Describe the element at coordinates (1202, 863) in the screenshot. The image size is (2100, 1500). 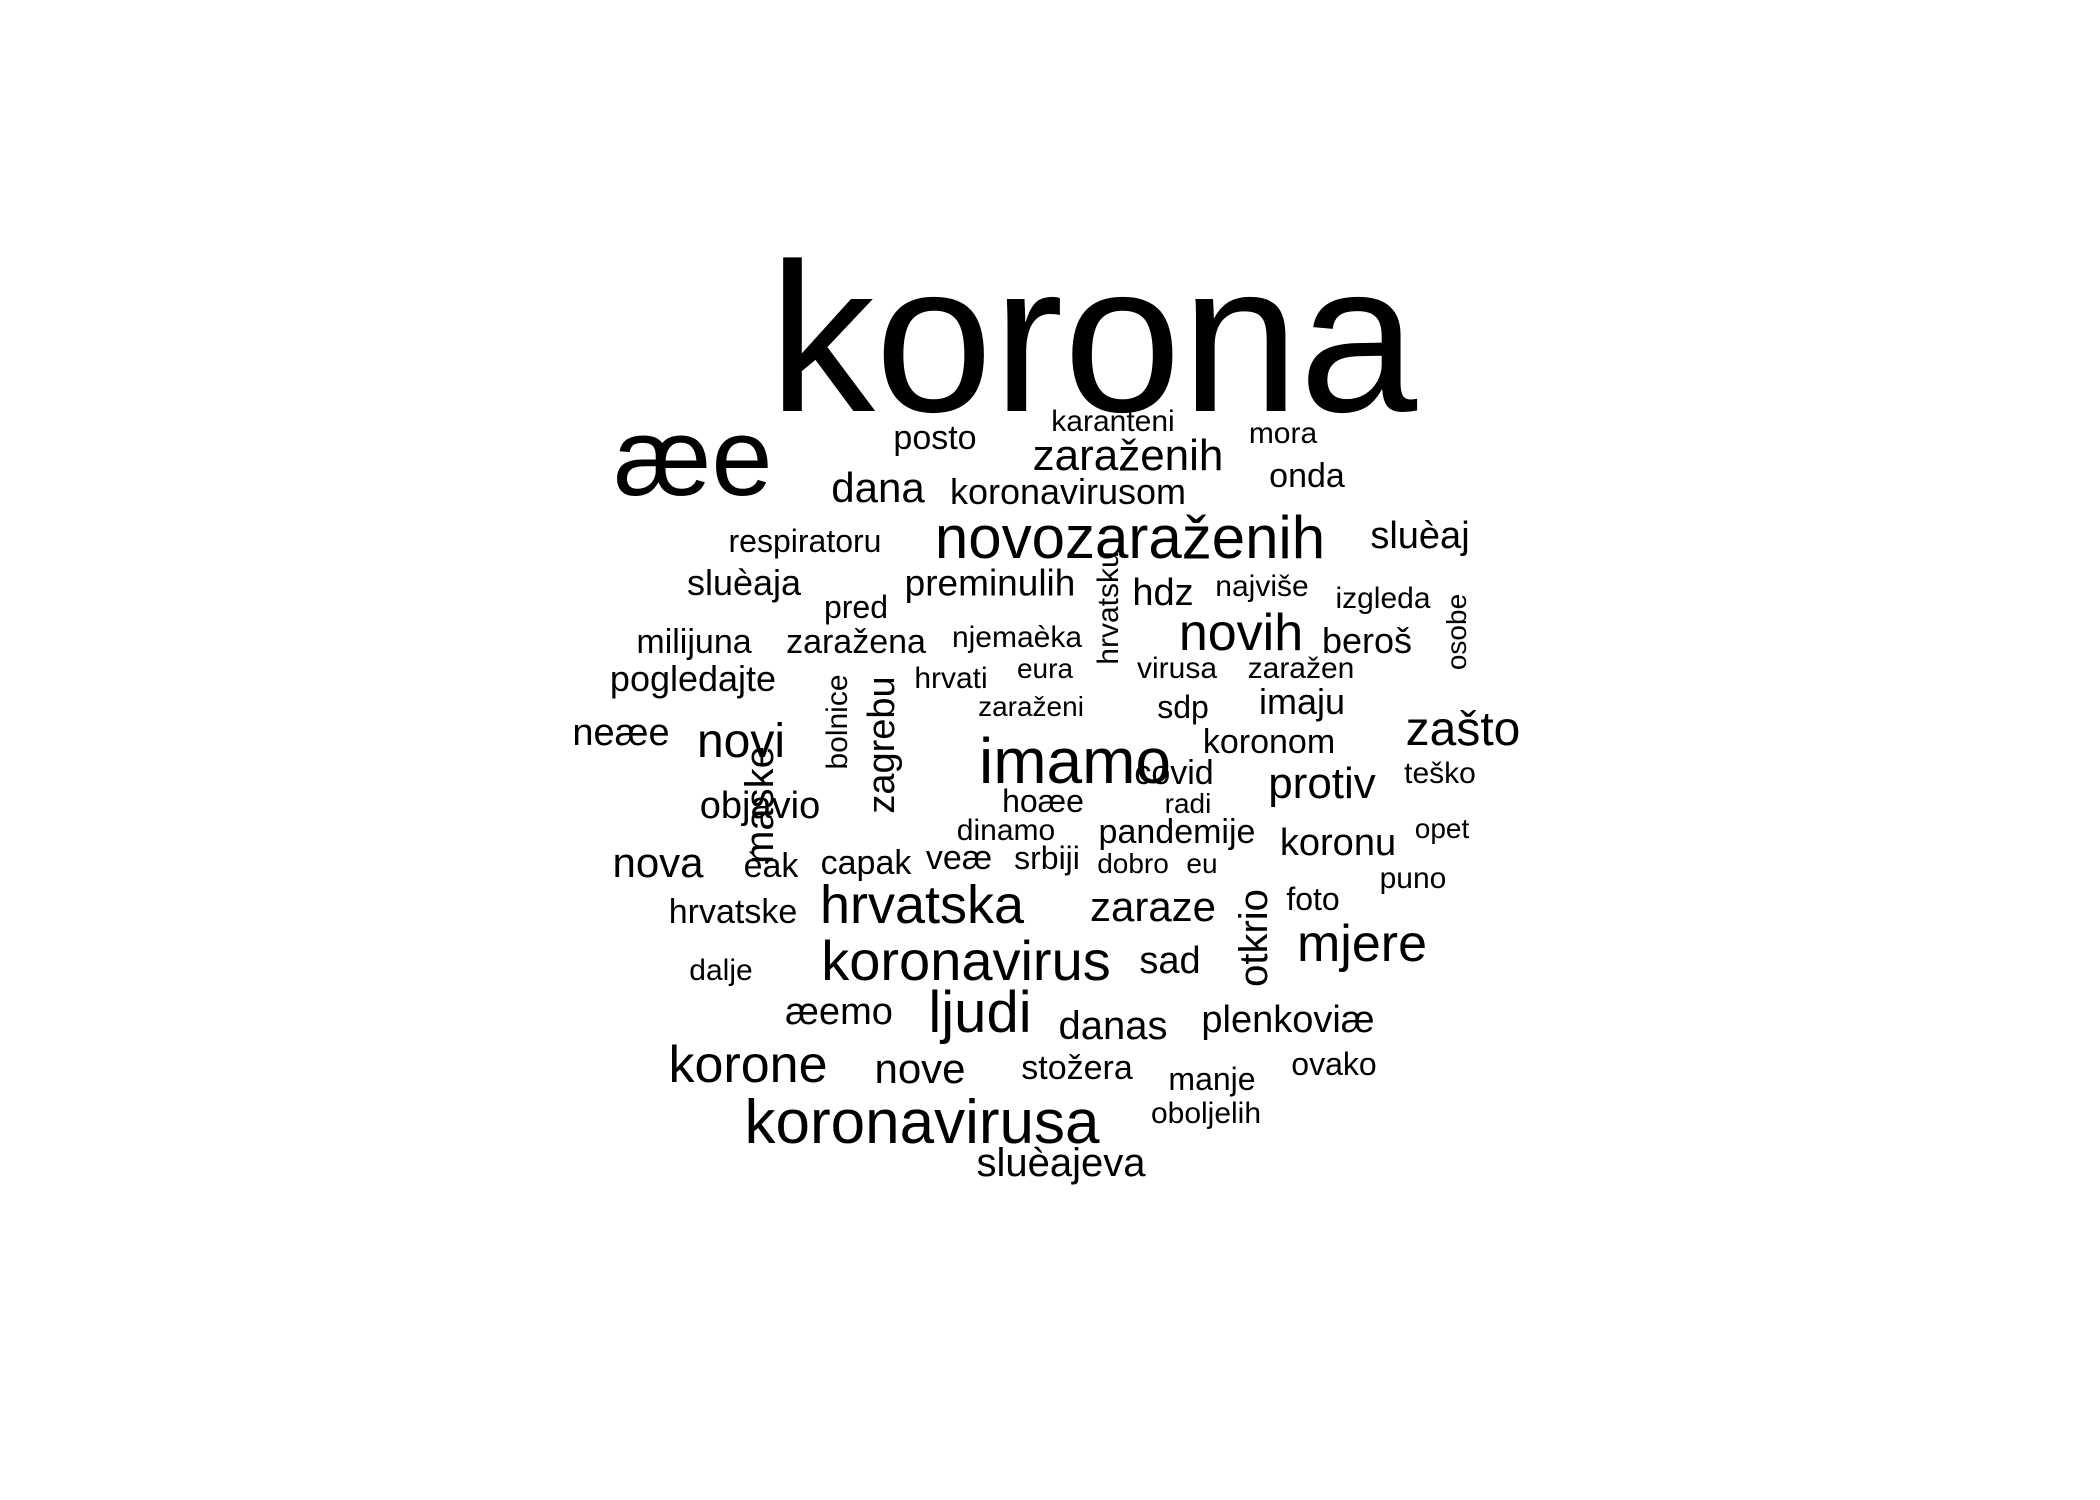
I see `word-eu: eu` at that location.